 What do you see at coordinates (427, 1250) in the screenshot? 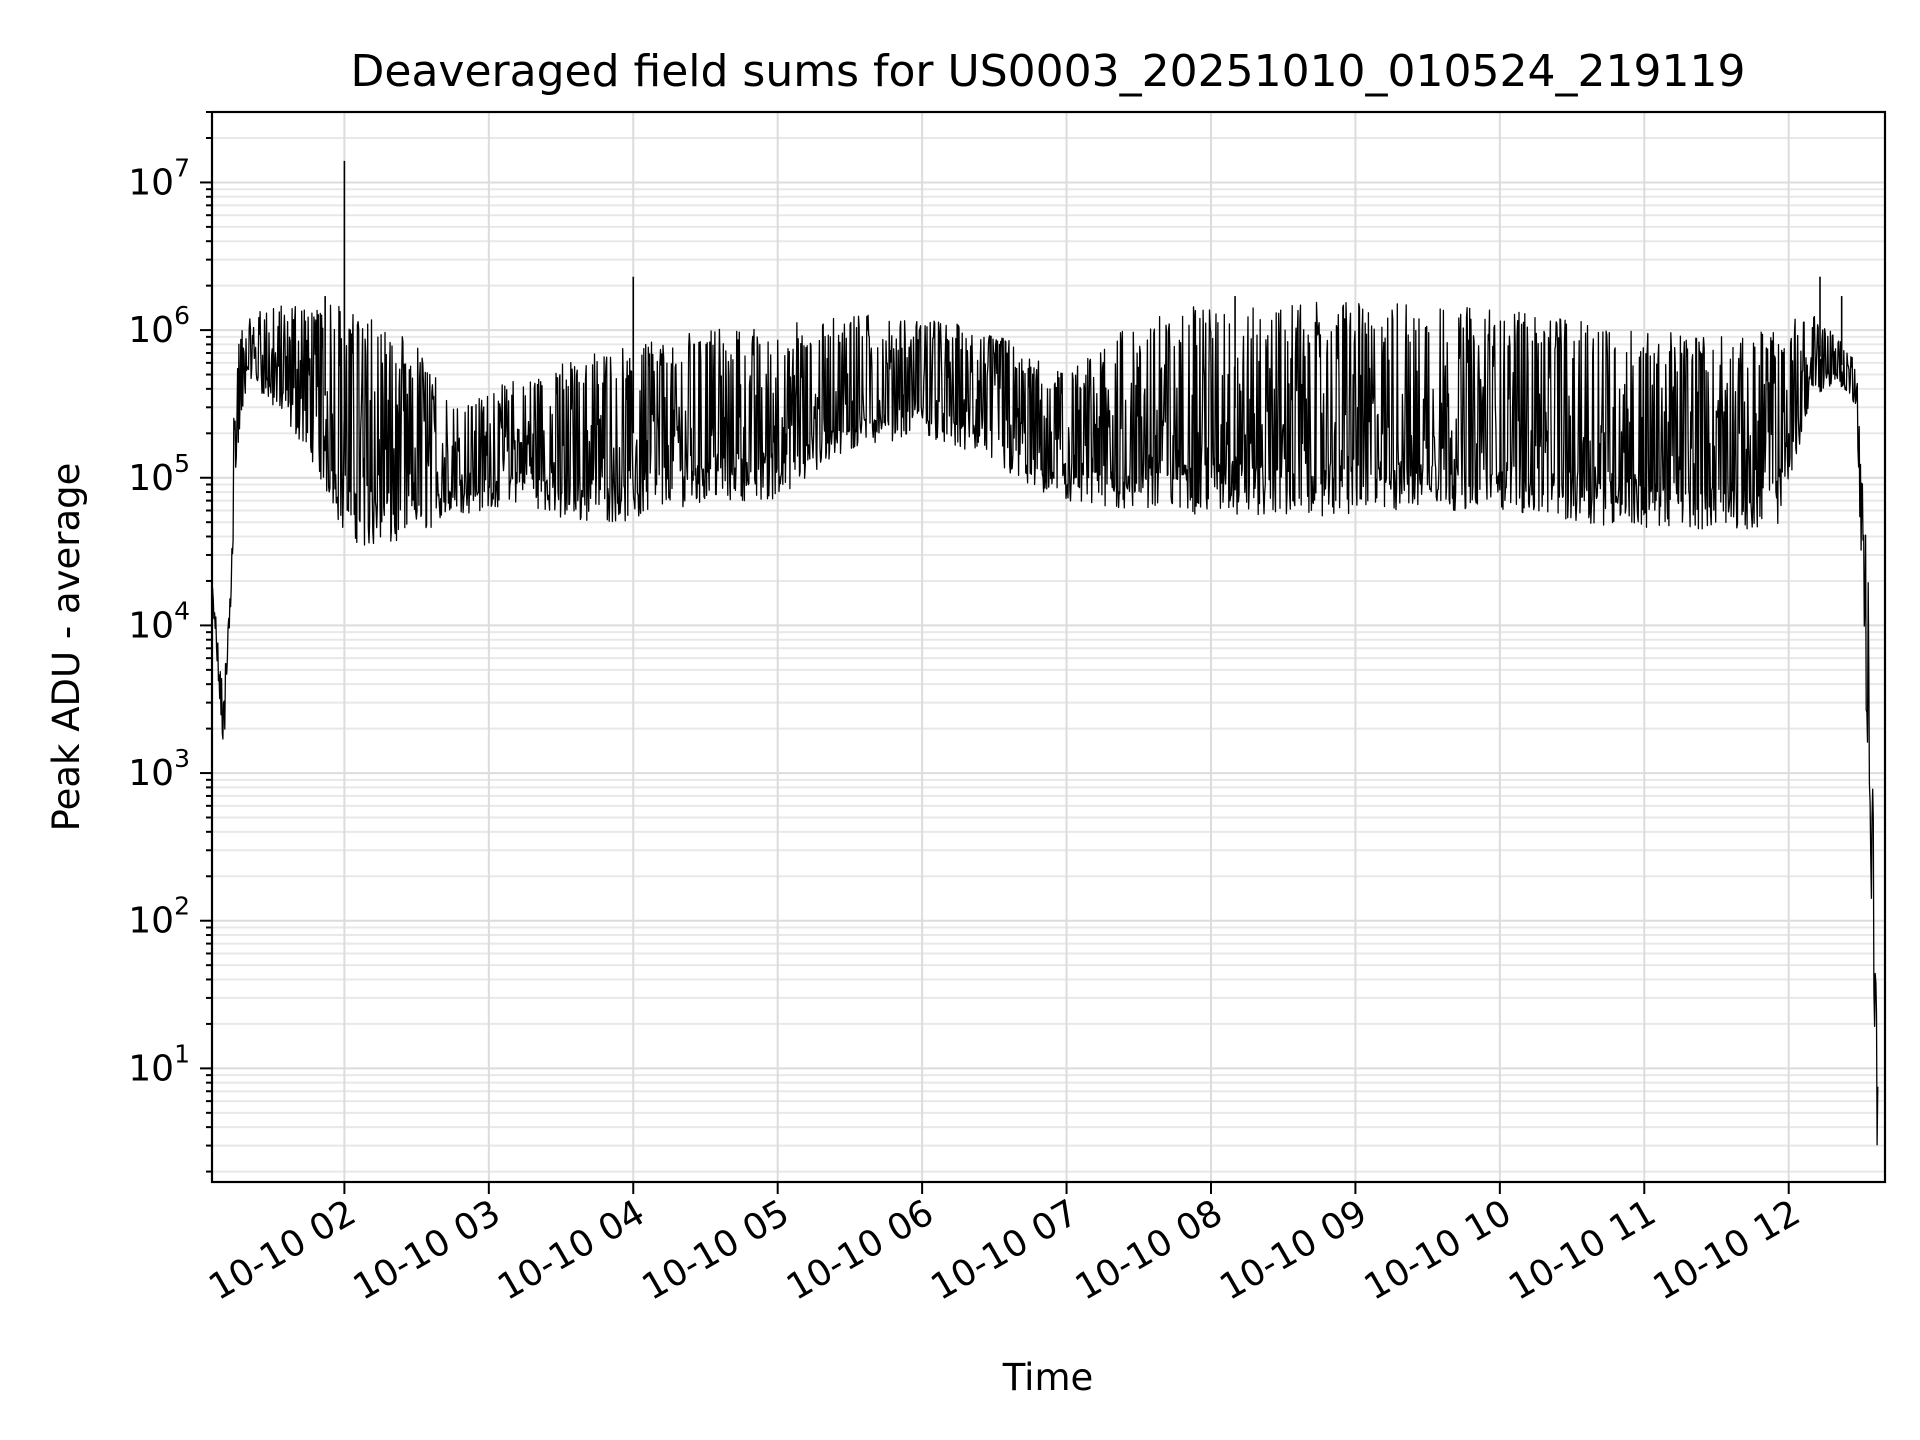
I see `x-tick-label: 10-10 03` at bounding box center [427, 1250].